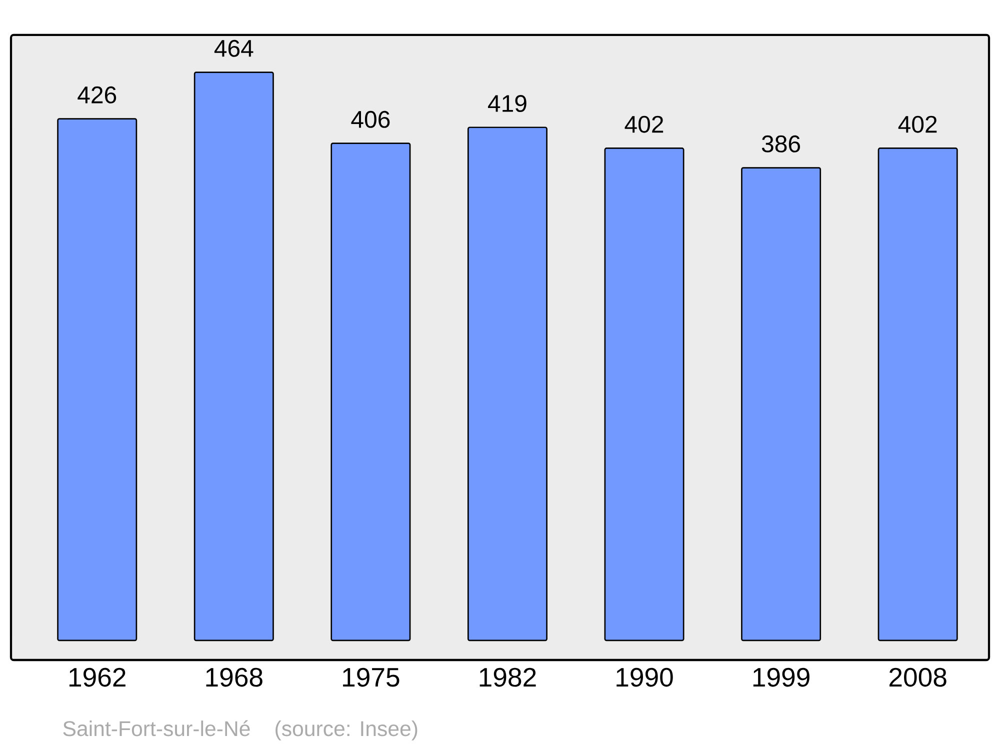 The height and width of the screenshot is (747, 1000). Describe the element at coordinates (918, 677) in the screenshot. I see `x-tick-label: 2008` at that location.